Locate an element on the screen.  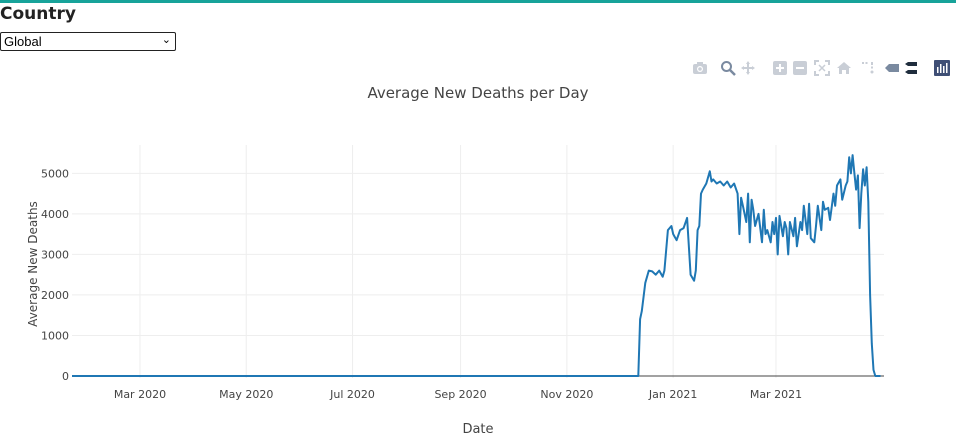
y-tick-label: 0 is located at coordinates (65, 376).